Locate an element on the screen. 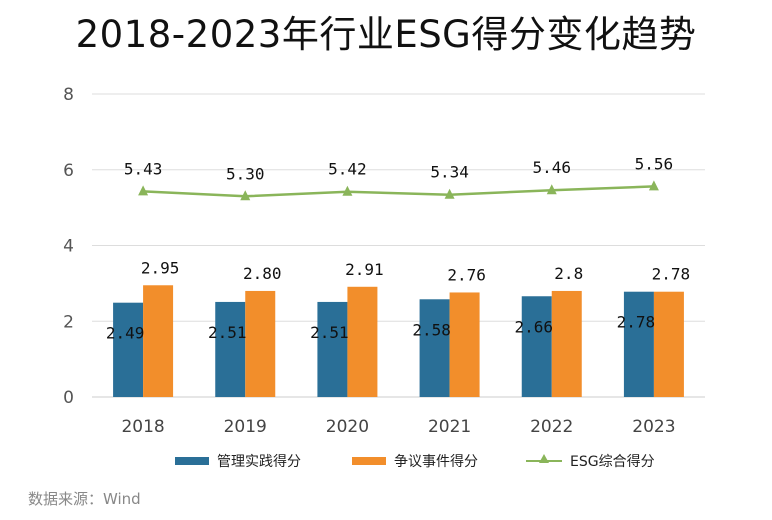 This screenshot has height=520, width=772. data-label-controversy: 2.95 is located at coordinates (160, 267).